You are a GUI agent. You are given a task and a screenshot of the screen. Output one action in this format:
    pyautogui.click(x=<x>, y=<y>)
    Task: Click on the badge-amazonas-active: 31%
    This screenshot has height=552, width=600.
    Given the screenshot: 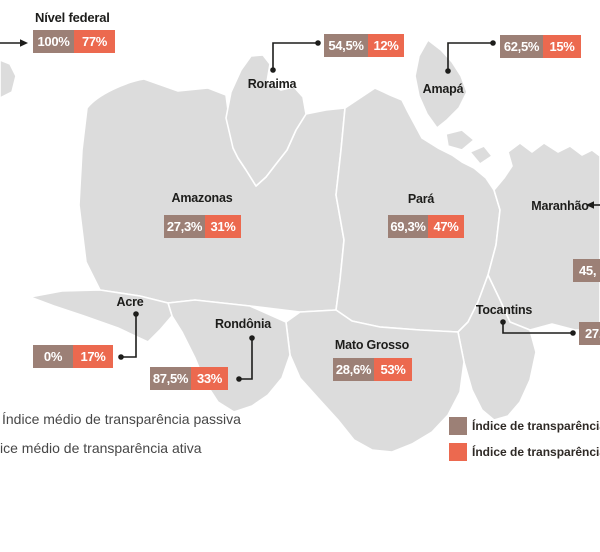 What is the action you would take?
    pyautogui.click(x=223, y=226)
    